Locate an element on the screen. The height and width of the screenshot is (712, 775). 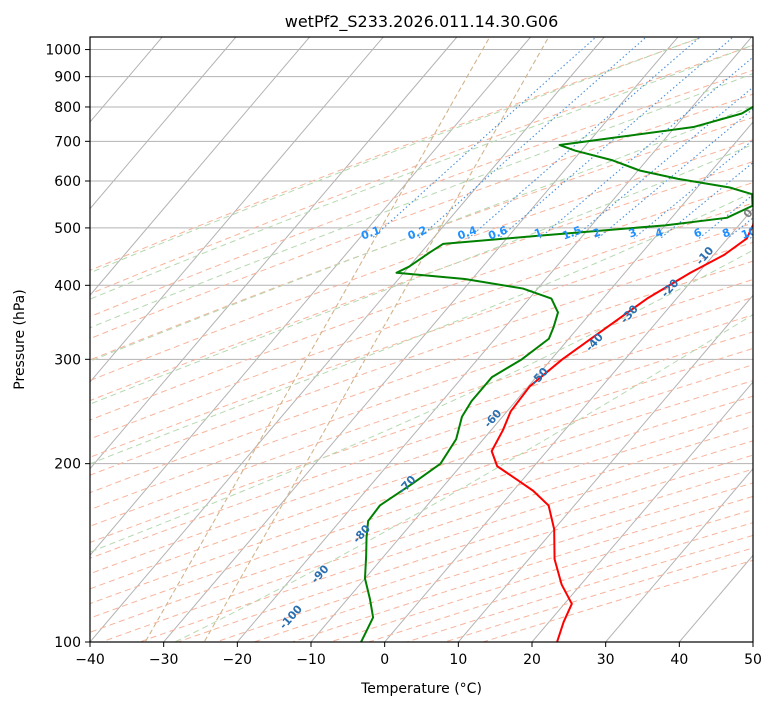
x-tick-label: 30 is located at coordinates (606, 660).